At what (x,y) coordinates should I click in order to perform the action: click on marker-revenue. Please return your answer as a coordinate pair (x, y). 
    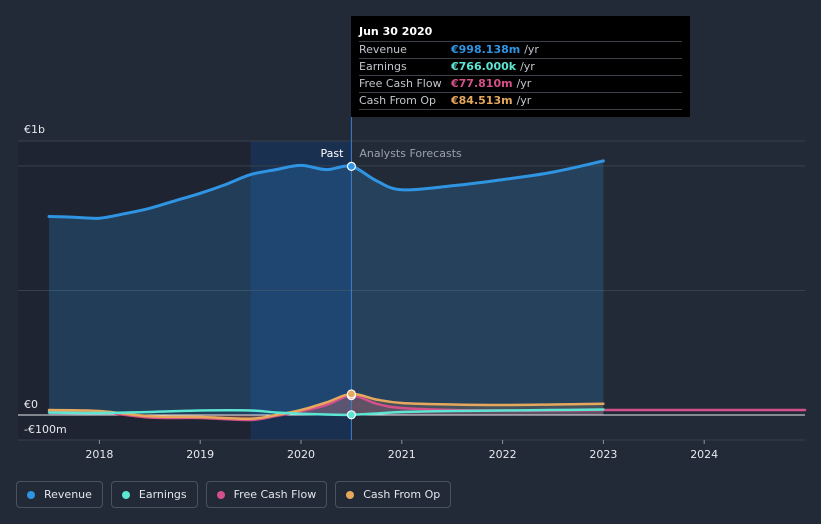
    Looking at the image, I should click on (351, 166).